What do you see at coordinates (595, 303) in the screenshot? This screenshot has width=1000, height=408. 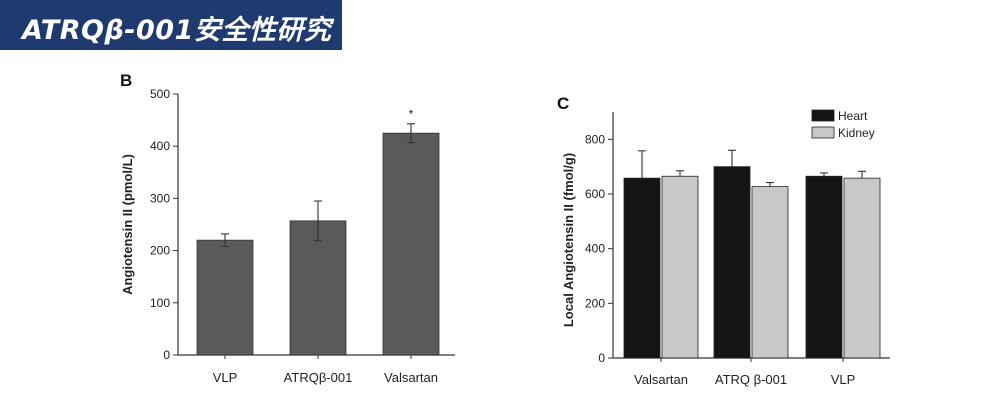 I see `y-tick-label-c: 200` at bounding box center [595, 303].